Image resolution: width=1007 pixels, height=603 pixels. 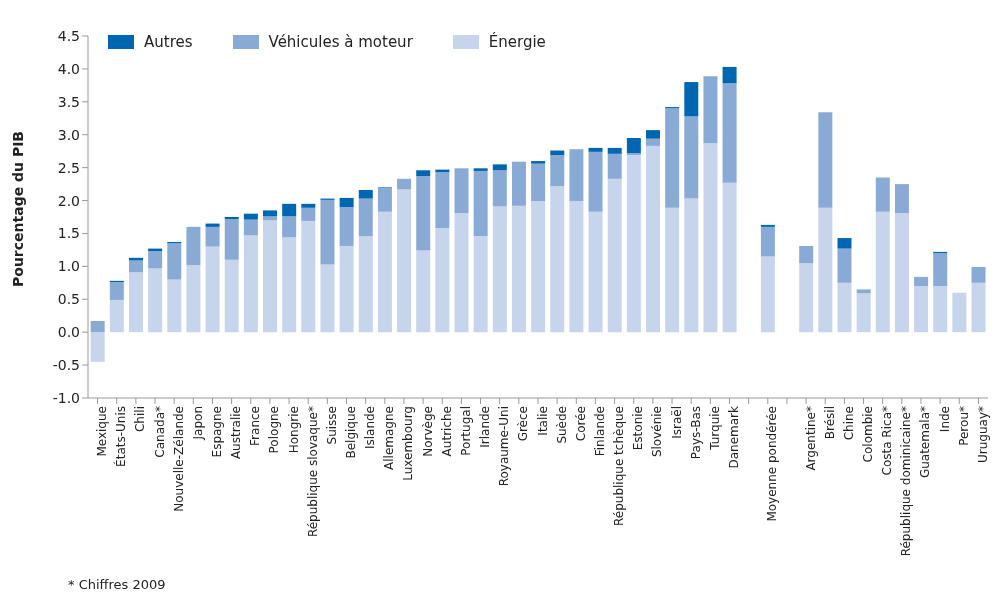 I want to click on x-tick-label: Finlande, so click(x=599, y=431).